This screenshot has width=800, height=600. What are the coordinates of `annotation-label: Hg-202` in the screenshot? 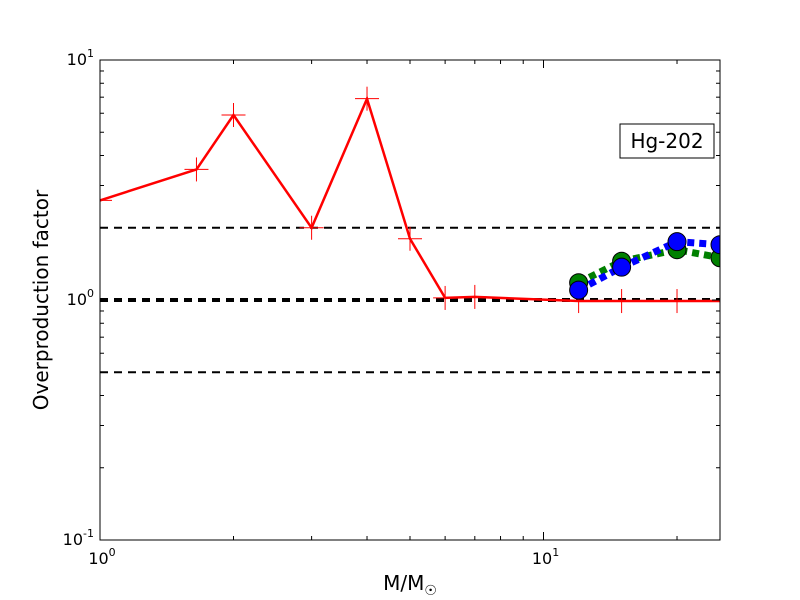 It's located at (666, 141).